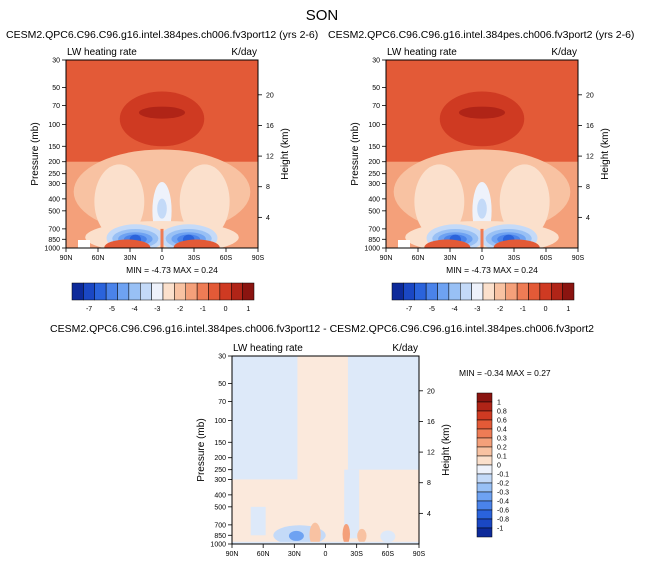  What do you see at coordinates (432, 309) in the screenshot?
I see `colorbar-label: -5` at bounding box center [432, 309].